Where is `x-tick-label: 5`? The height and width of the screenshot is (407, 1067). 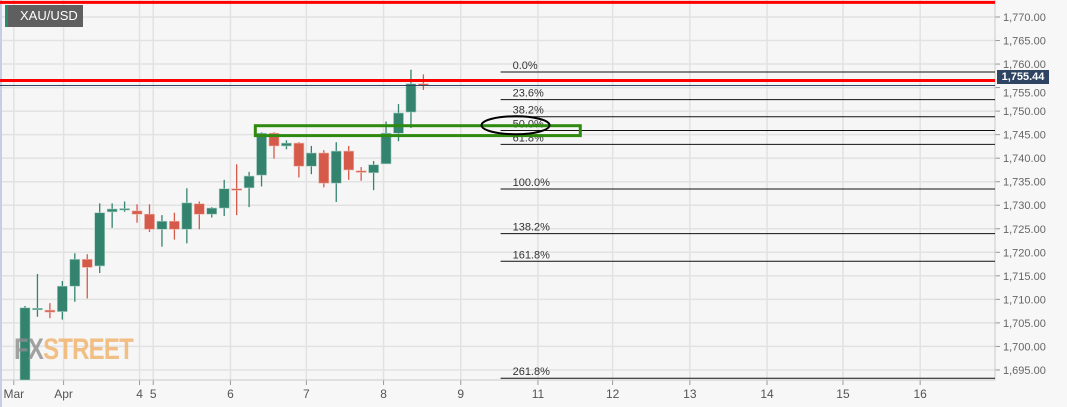 x-tick-label: 5 is located at coordinates (153, 394).